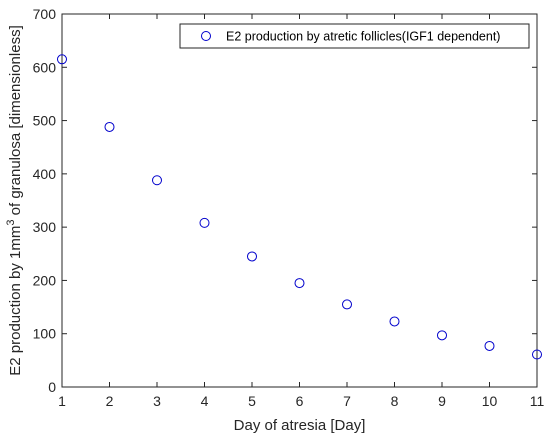 The height and width of the screenshot is (445, 550). Describe the element at coordinates (537, 401) in the screenshot. I see `x-tick-label: 11` at that location.